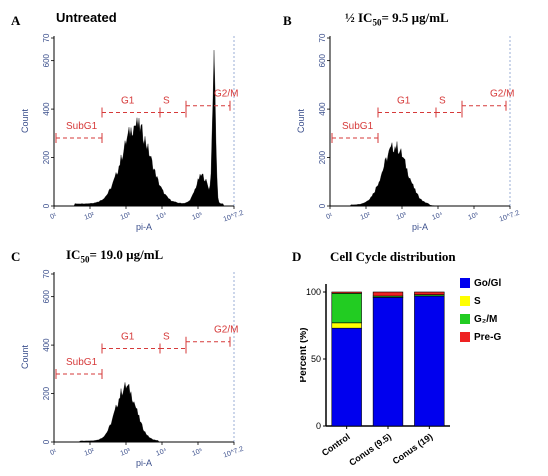 The width and height of the screenshot is (548, 476). Describe the element at coordinates (370, 449) in the screenshot. I see `x-tick-label: Conus (9.5)` at that location.